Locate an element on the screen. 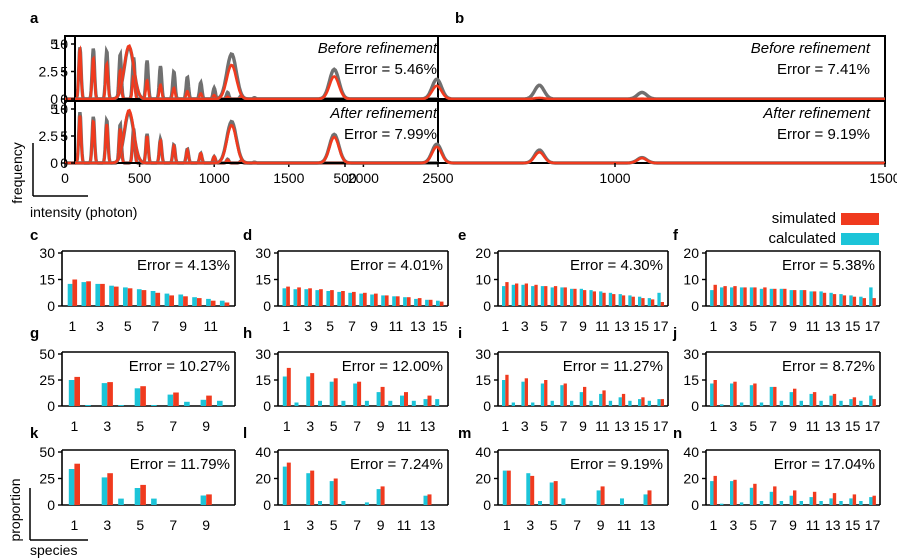 The image size is (897, 558). panel-label-h: h is located at coordinates (247, 333).